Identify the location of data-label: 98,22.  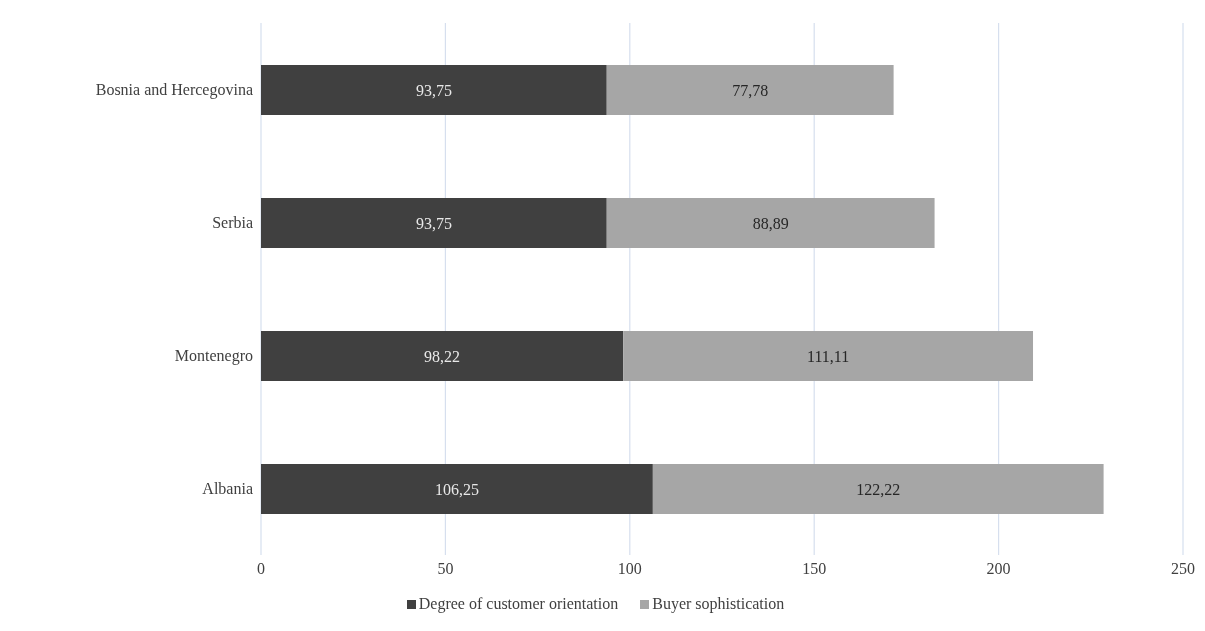
(442, 356).